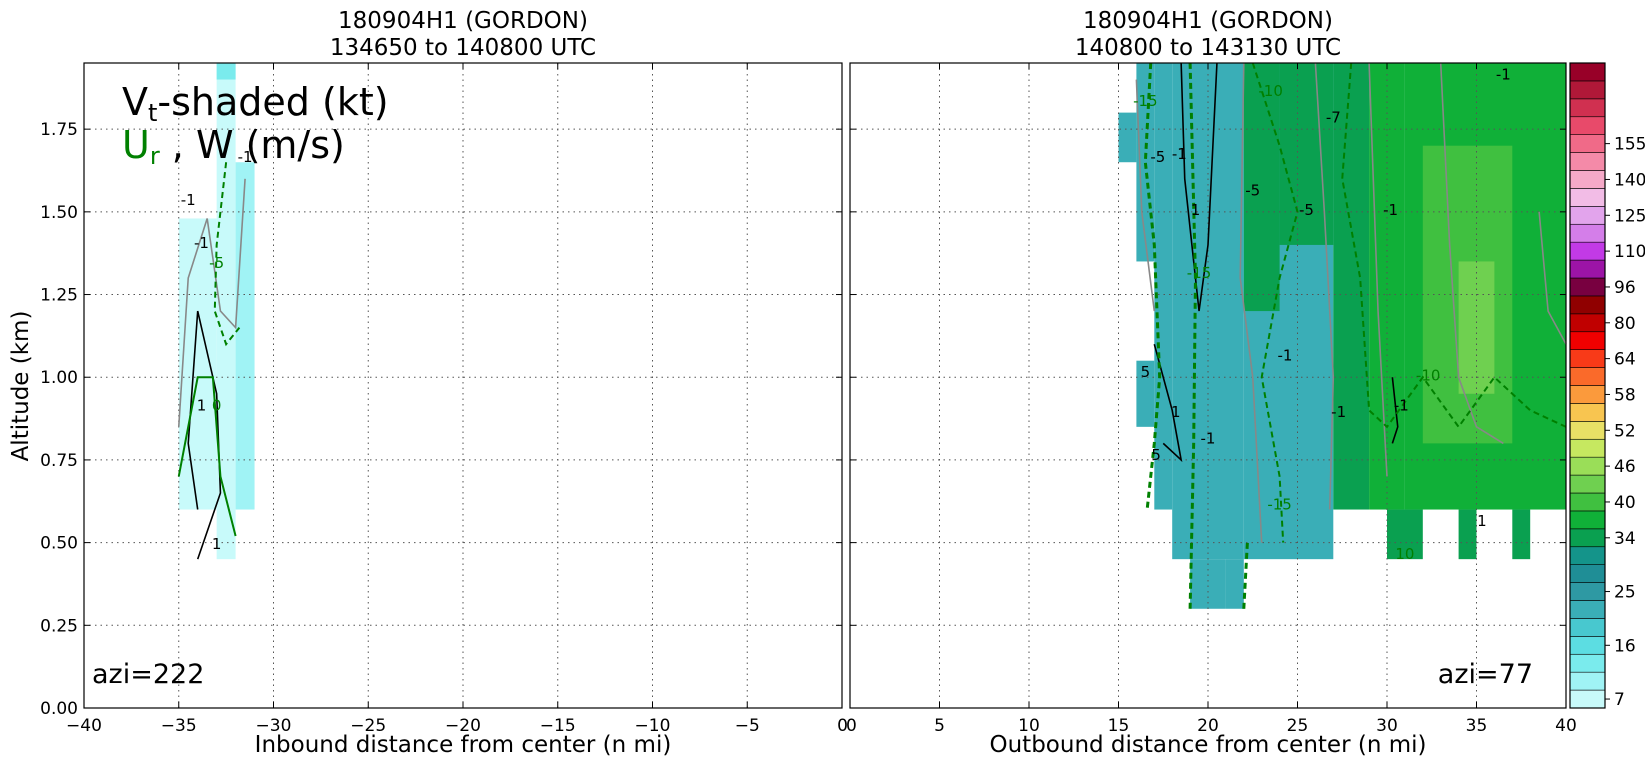 This screenshot has width=1645, height=762. What do you see at coordinates (21, 386) in the screenshot?
I see `y-axis-label: Altitude (km)` at bounding box center [21, 386].